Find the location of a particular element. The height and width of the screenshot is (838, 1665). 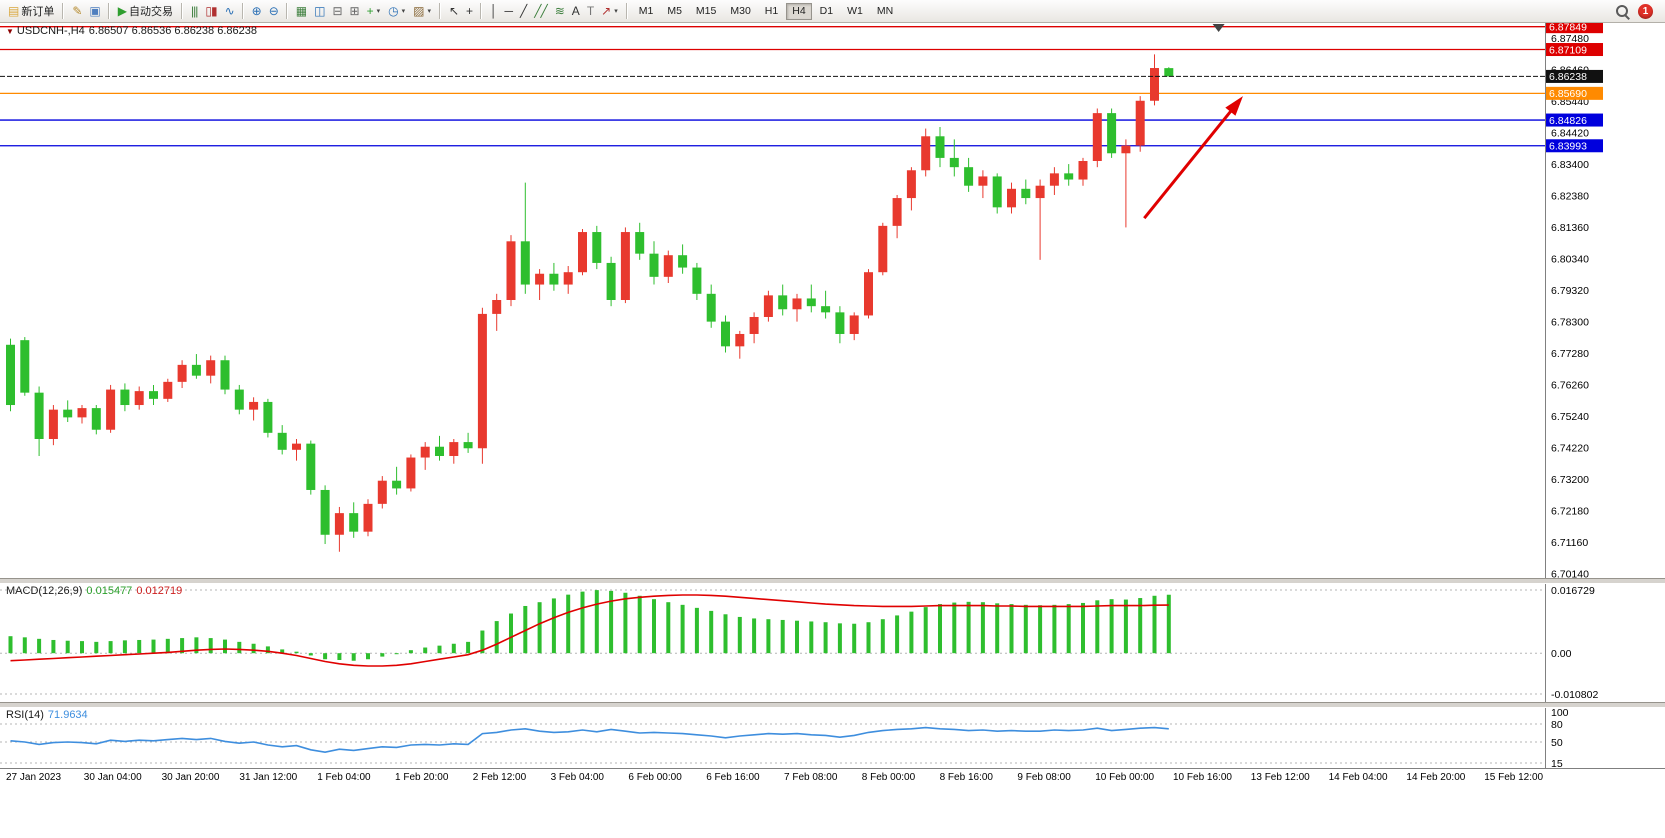

timeframe-button-m1: M1 is located at coordinates (646, 11).